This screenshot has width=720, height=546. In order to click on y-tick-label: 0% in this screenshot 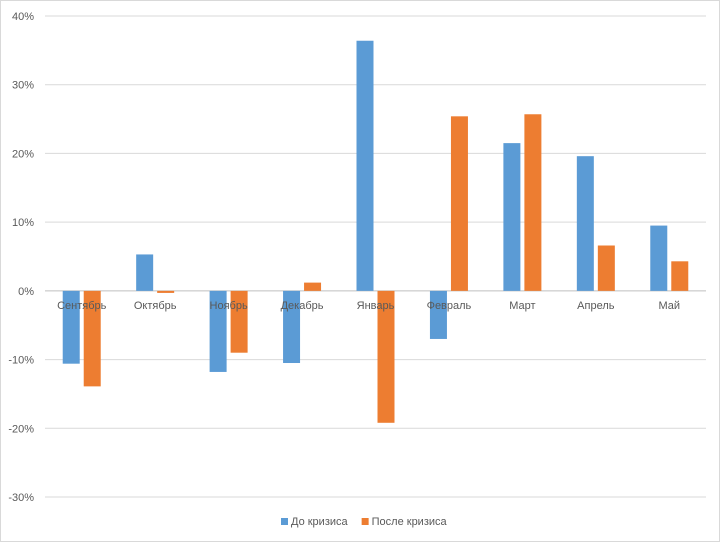, I will do `click(26, 292)`.